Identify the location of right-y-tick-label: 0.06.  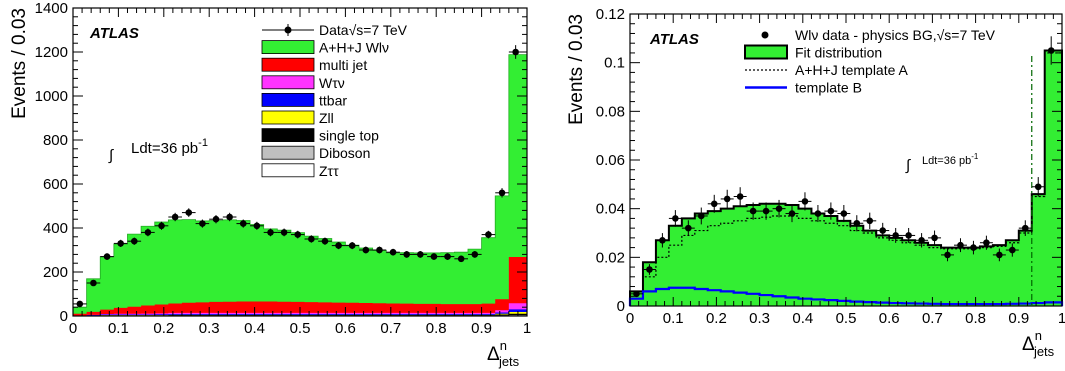
(610, 160).